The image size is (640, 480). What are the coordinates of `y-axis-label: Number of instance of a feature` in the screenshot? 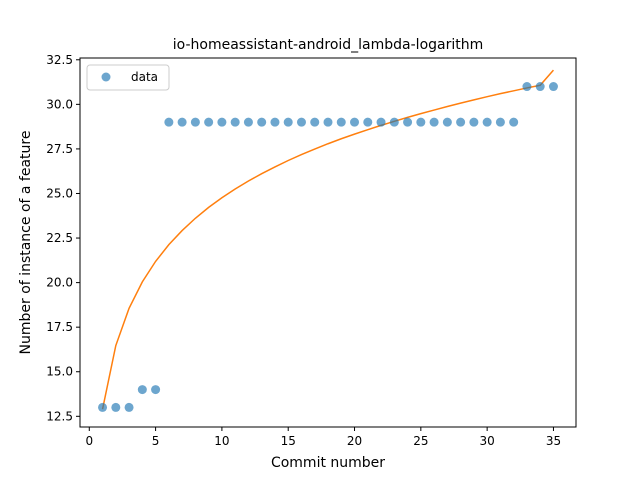 It's located at (26, 243).